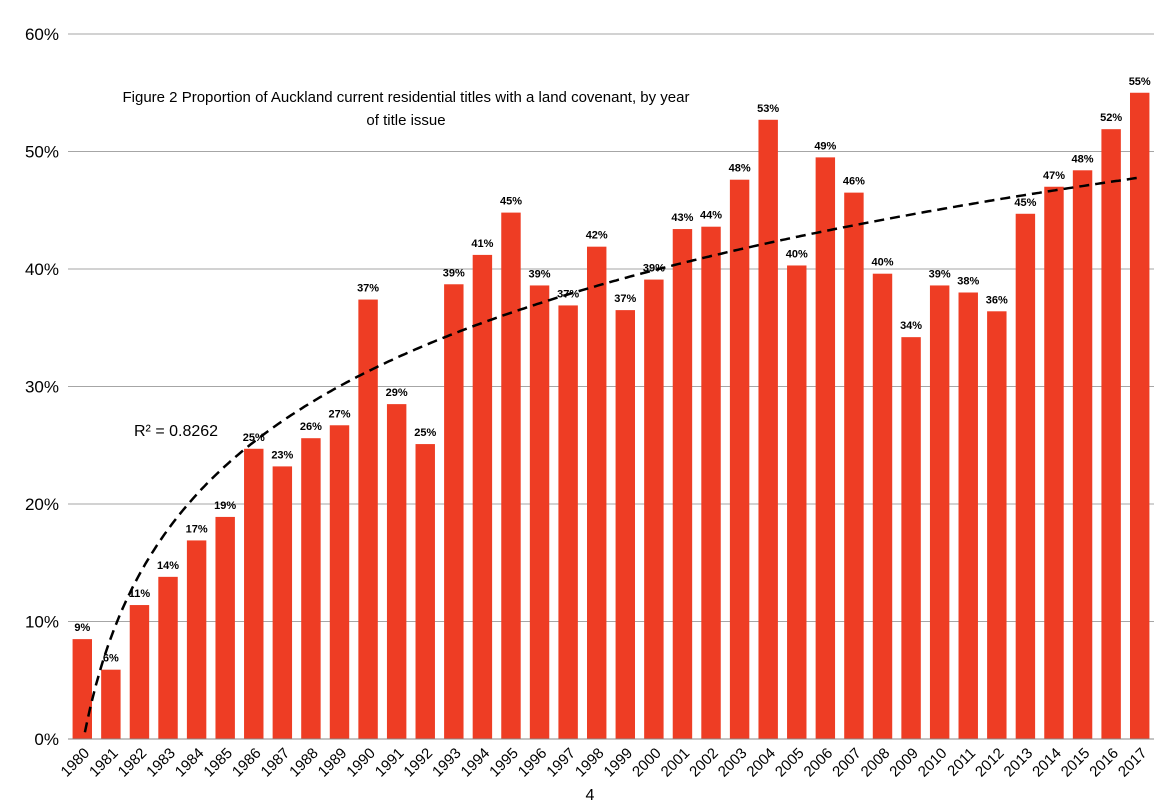  What do you see at coordinates (1019, 763) in the screenshot?
I see `x-tick-label: 2013` at bounding box center [1019, 763].